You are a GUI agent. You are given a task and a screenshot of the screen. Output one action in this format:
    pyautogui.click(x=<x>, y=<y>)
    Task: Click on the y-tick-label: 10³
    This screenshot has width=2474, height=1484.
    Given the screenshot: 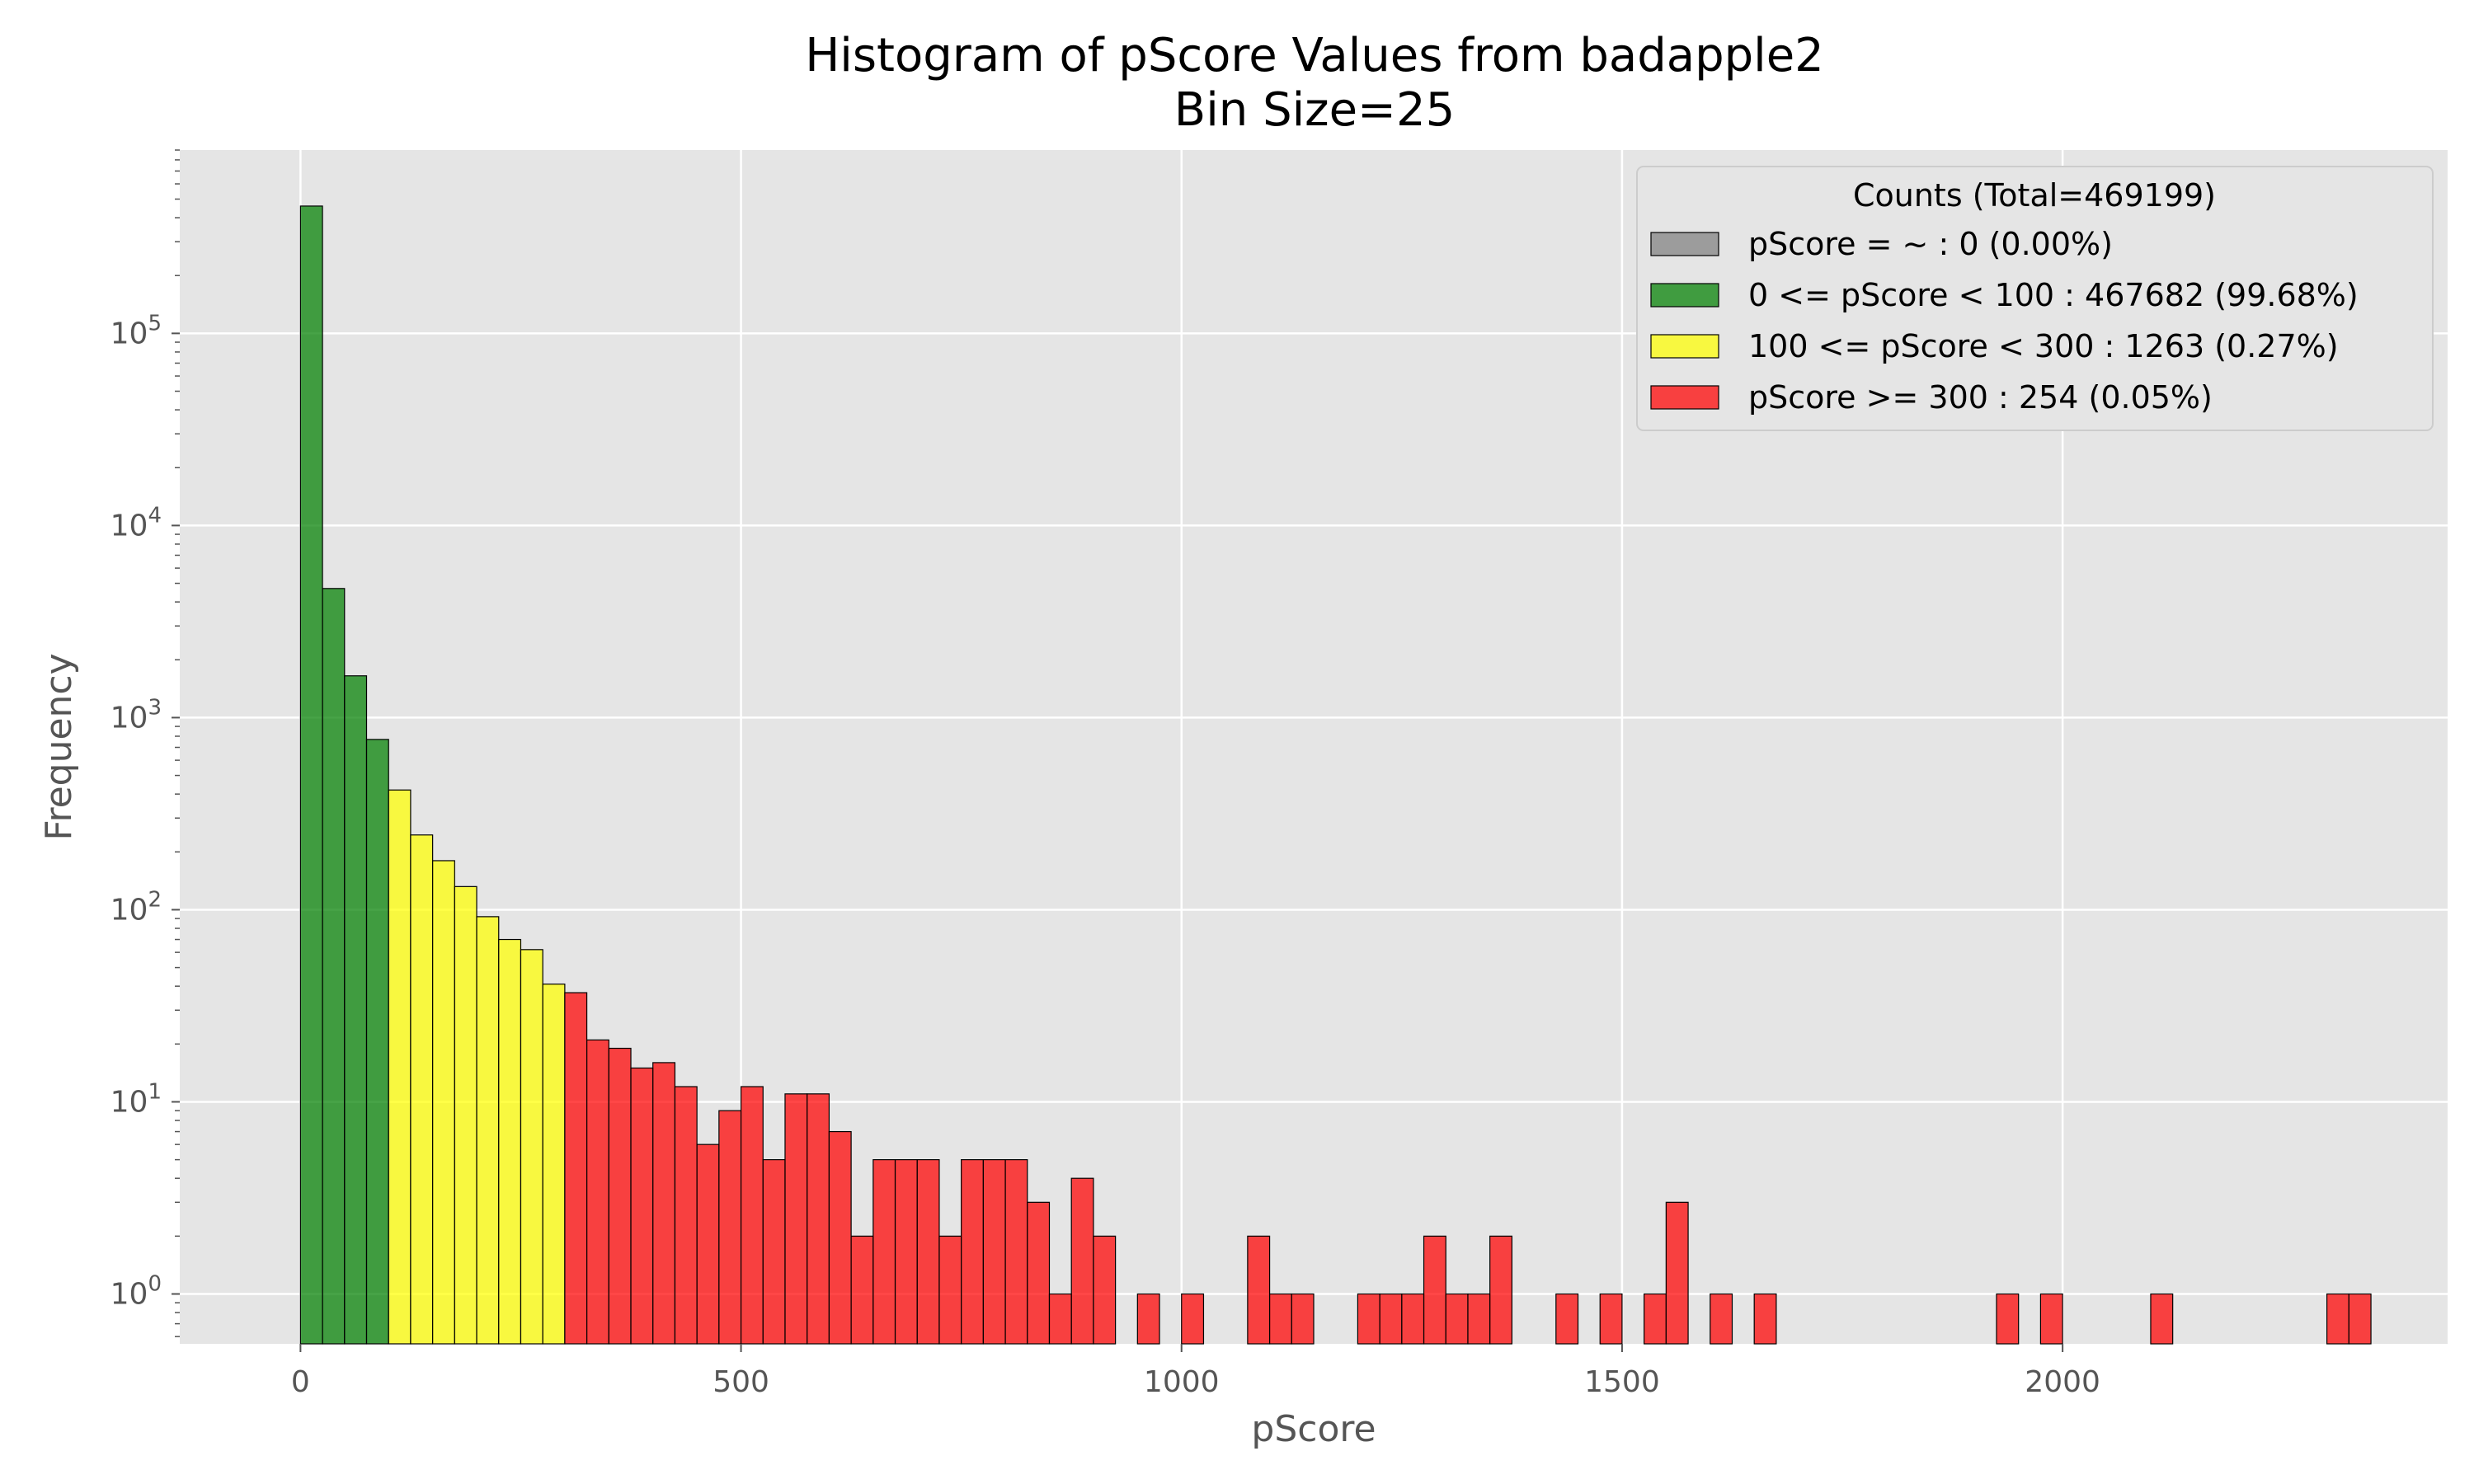 What is the action you would take?
    pyautogui.click(x=136, y=715)
    